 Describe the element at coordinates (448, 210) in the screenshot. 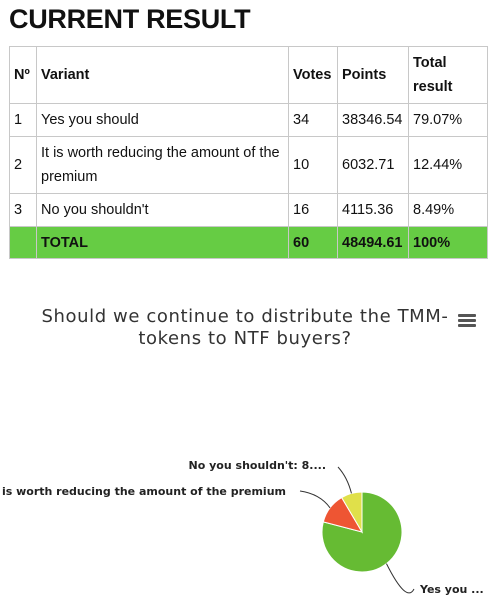

I see `row-result: 8.49%` at that location.